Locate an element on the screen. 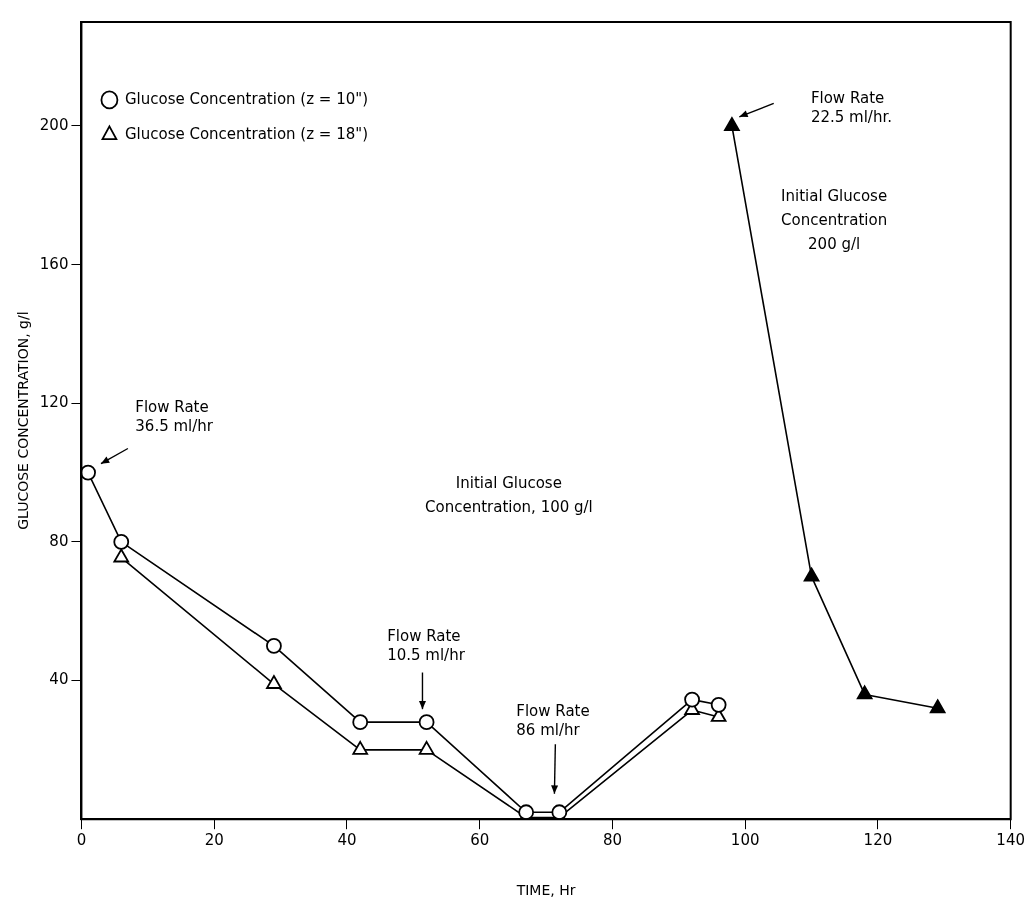 The width and height of the screenshot is (1036, 920). x-tick-label: 40 is located at coordinates (347, 840).